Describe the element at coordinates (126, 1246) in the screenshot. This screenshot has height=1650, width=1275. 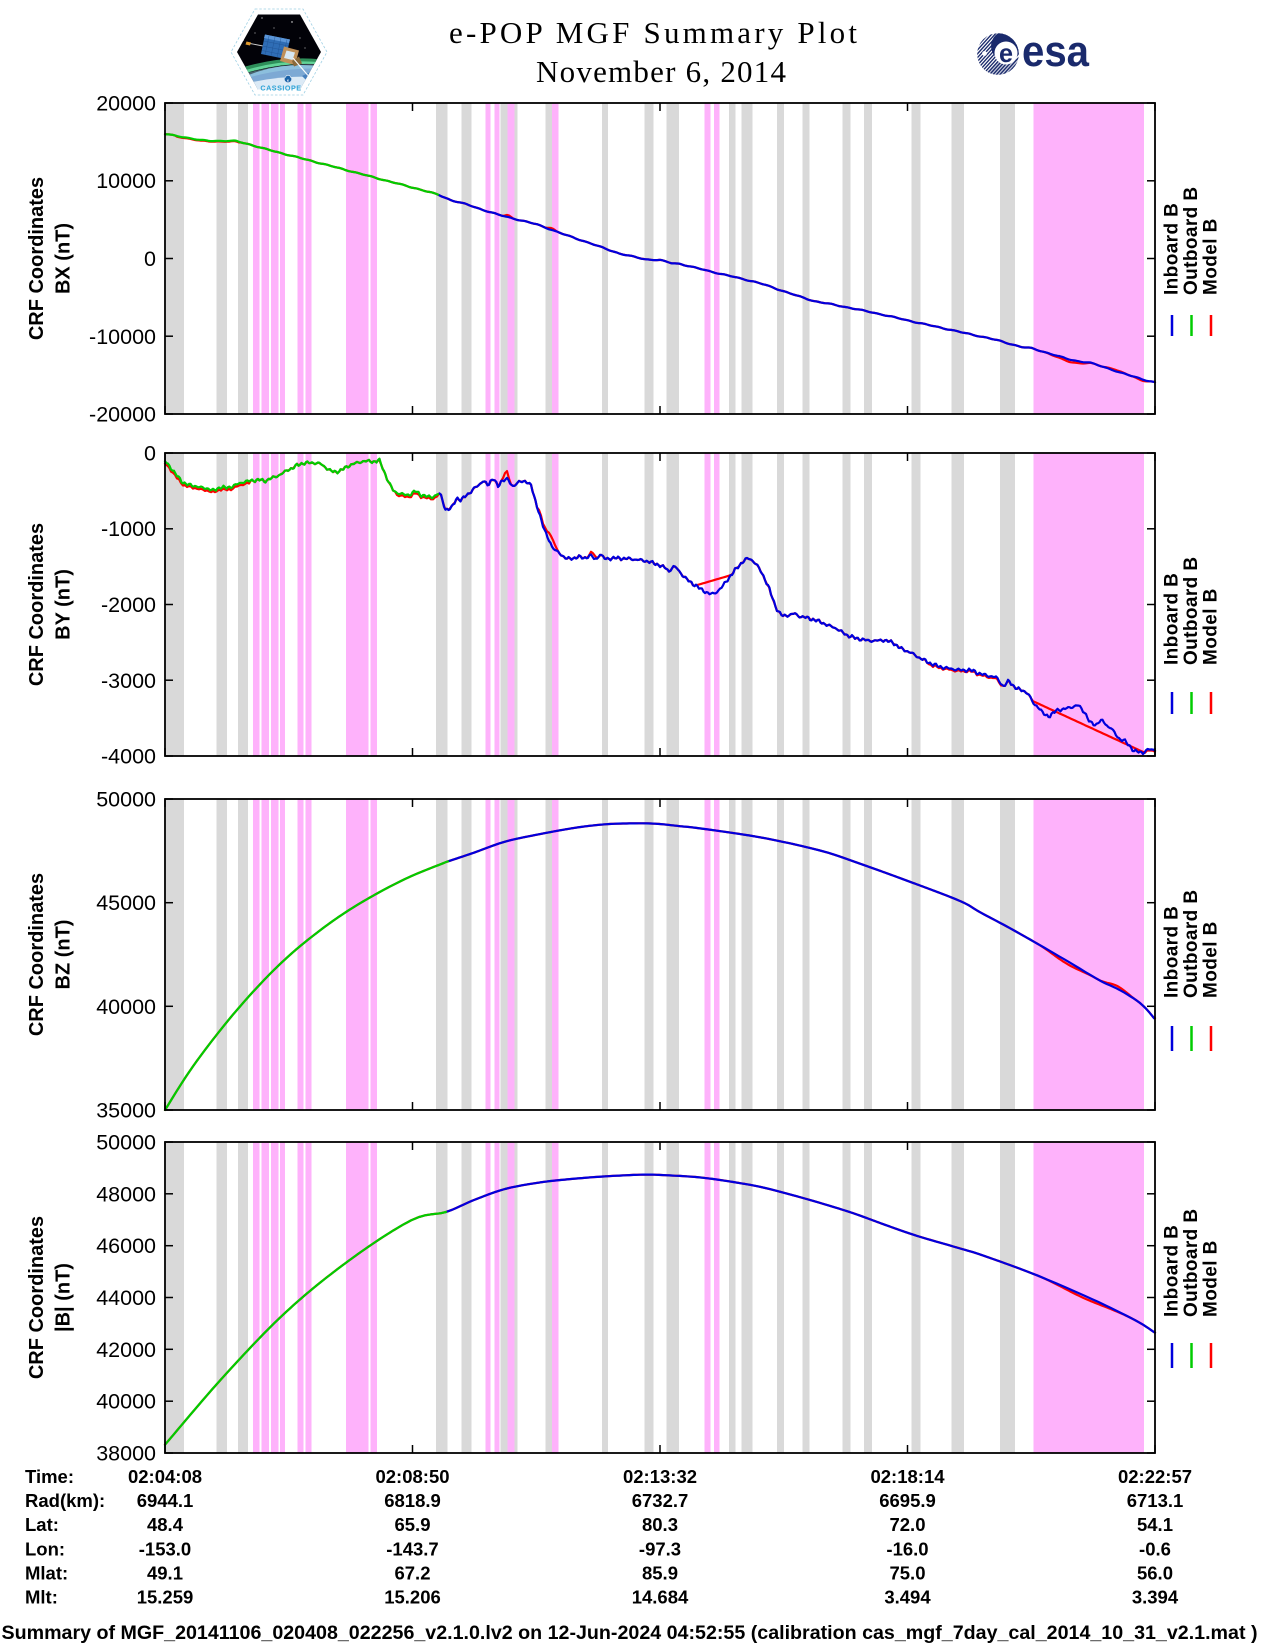
I see `svg-text: 46000` at that location.